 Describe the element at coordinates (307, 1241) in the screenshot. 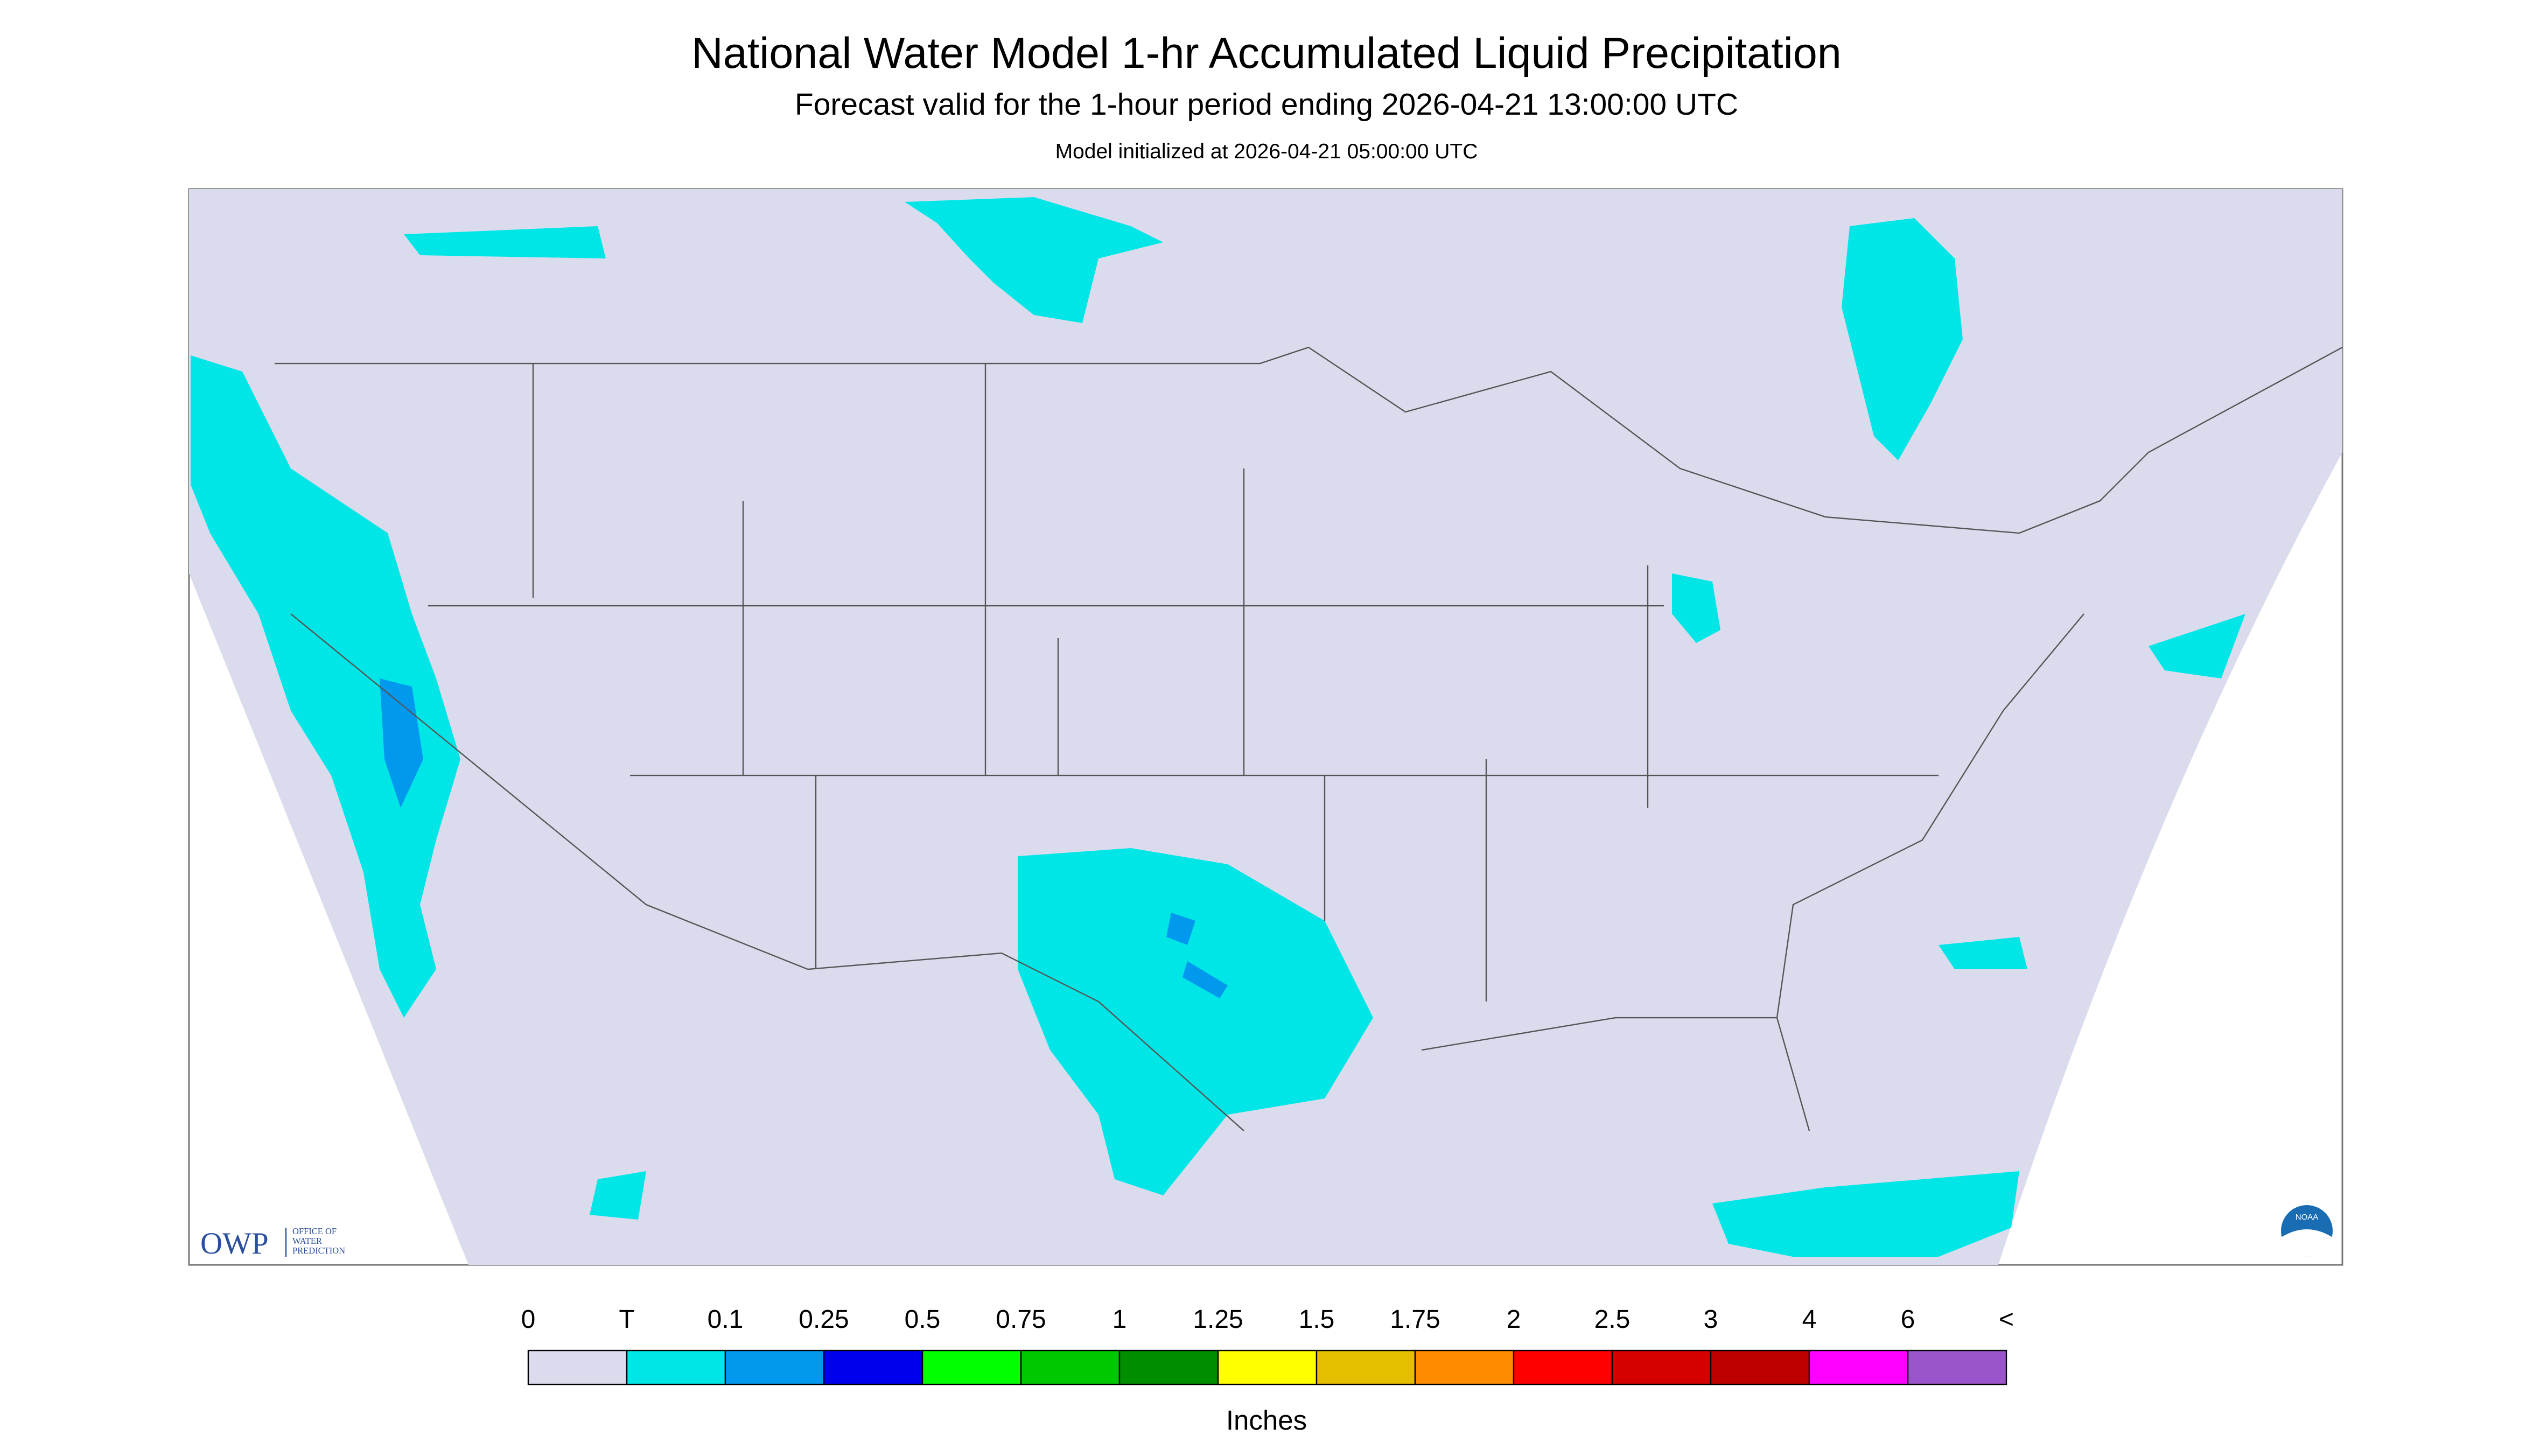

I see `owp-office-text: WATER` at that location.